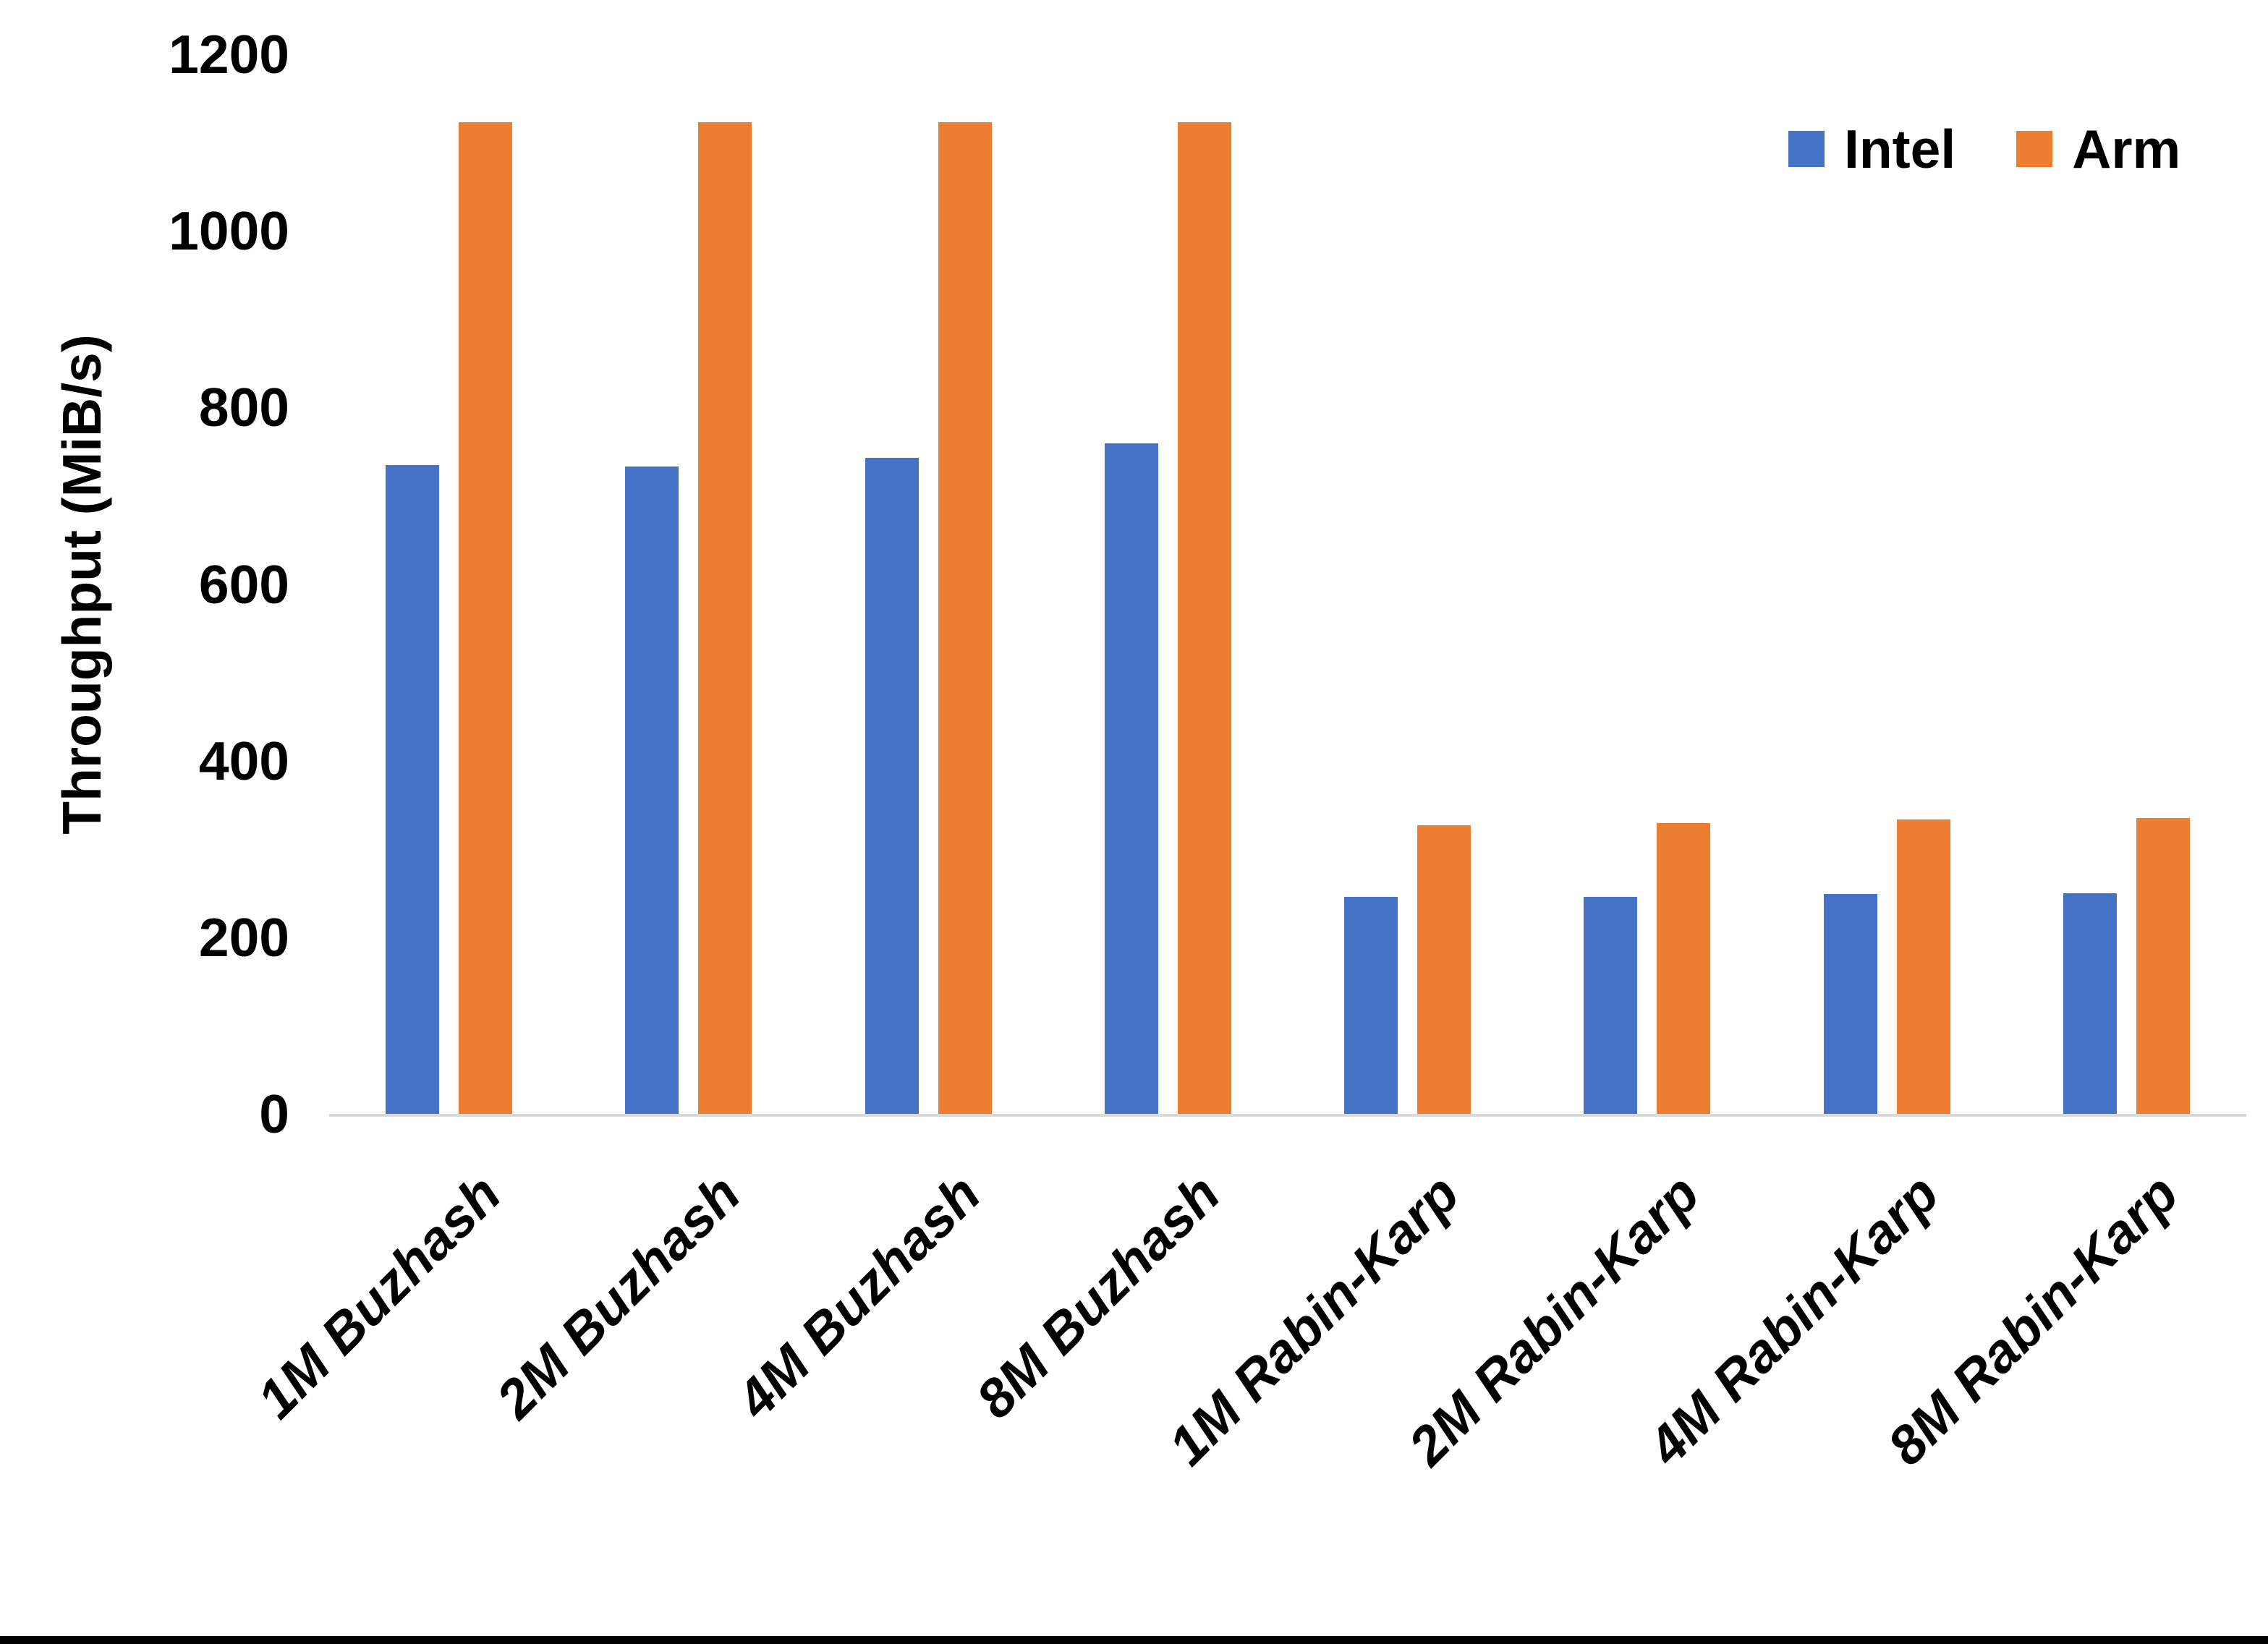 This screenshot has width=2268, height=1644. What do you see at coordinates (379, 1296) in the screenshot?
I see `x-axis-label-1m-buzhash: 1M Buzhash` at bounding box center [379, 1296].